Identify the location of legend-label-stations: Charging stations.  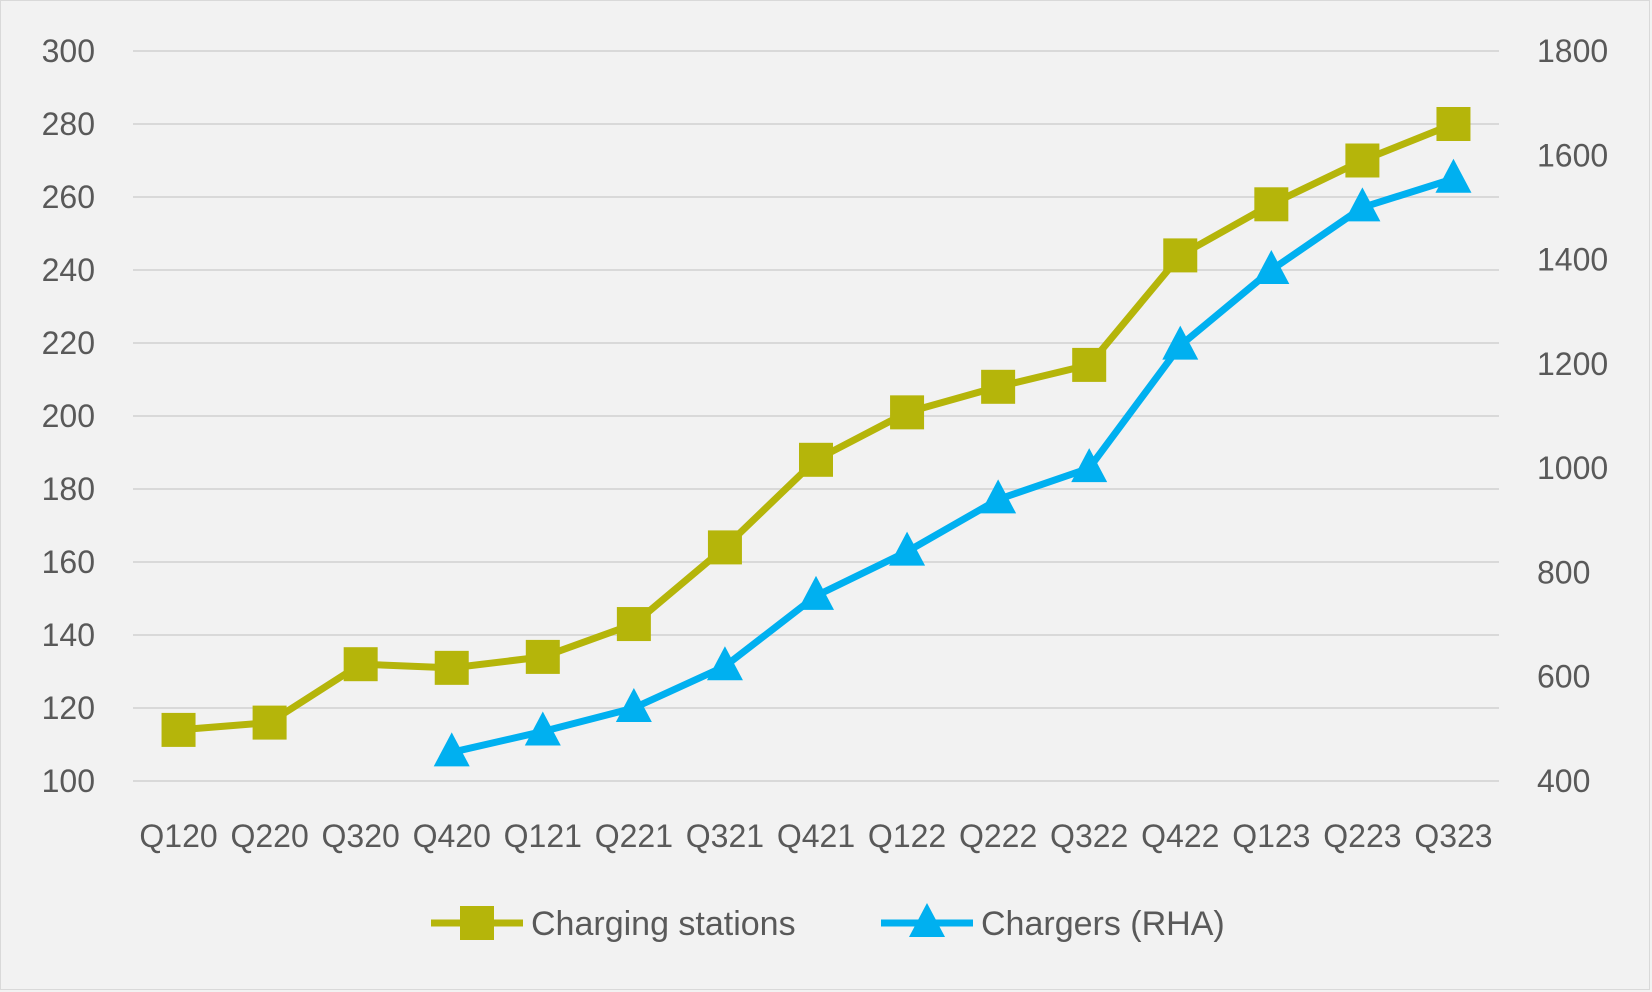
(663, 924).